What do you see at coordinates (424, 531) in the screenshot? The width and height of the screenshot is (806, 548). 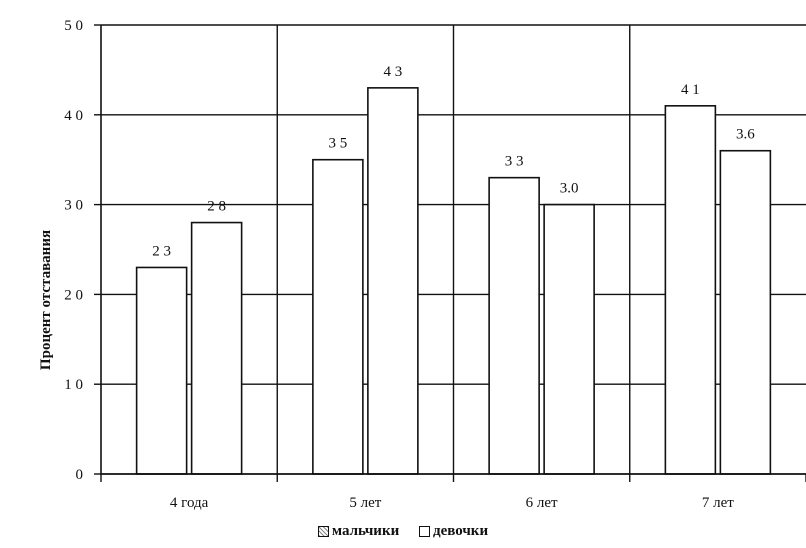 I see `legend-swatch-girls-icon` at bounding box center [424, 531].